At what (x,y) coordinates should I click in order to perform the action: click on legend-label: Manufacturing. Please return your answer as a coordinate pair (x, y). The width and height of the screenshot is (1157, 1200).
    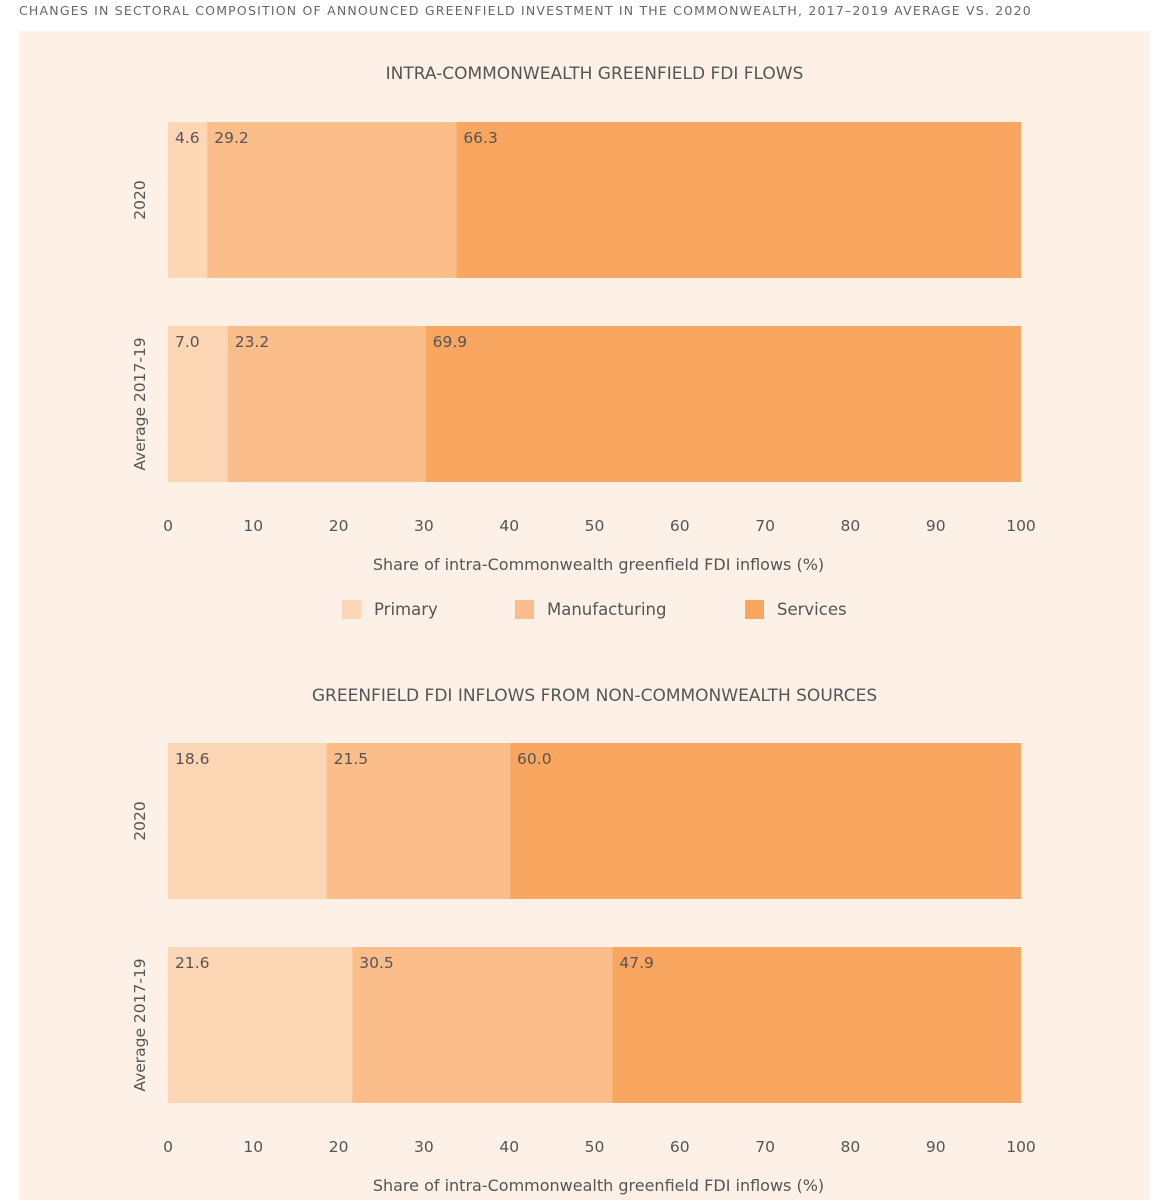
    Looking at the image, I should click on (606, 609).